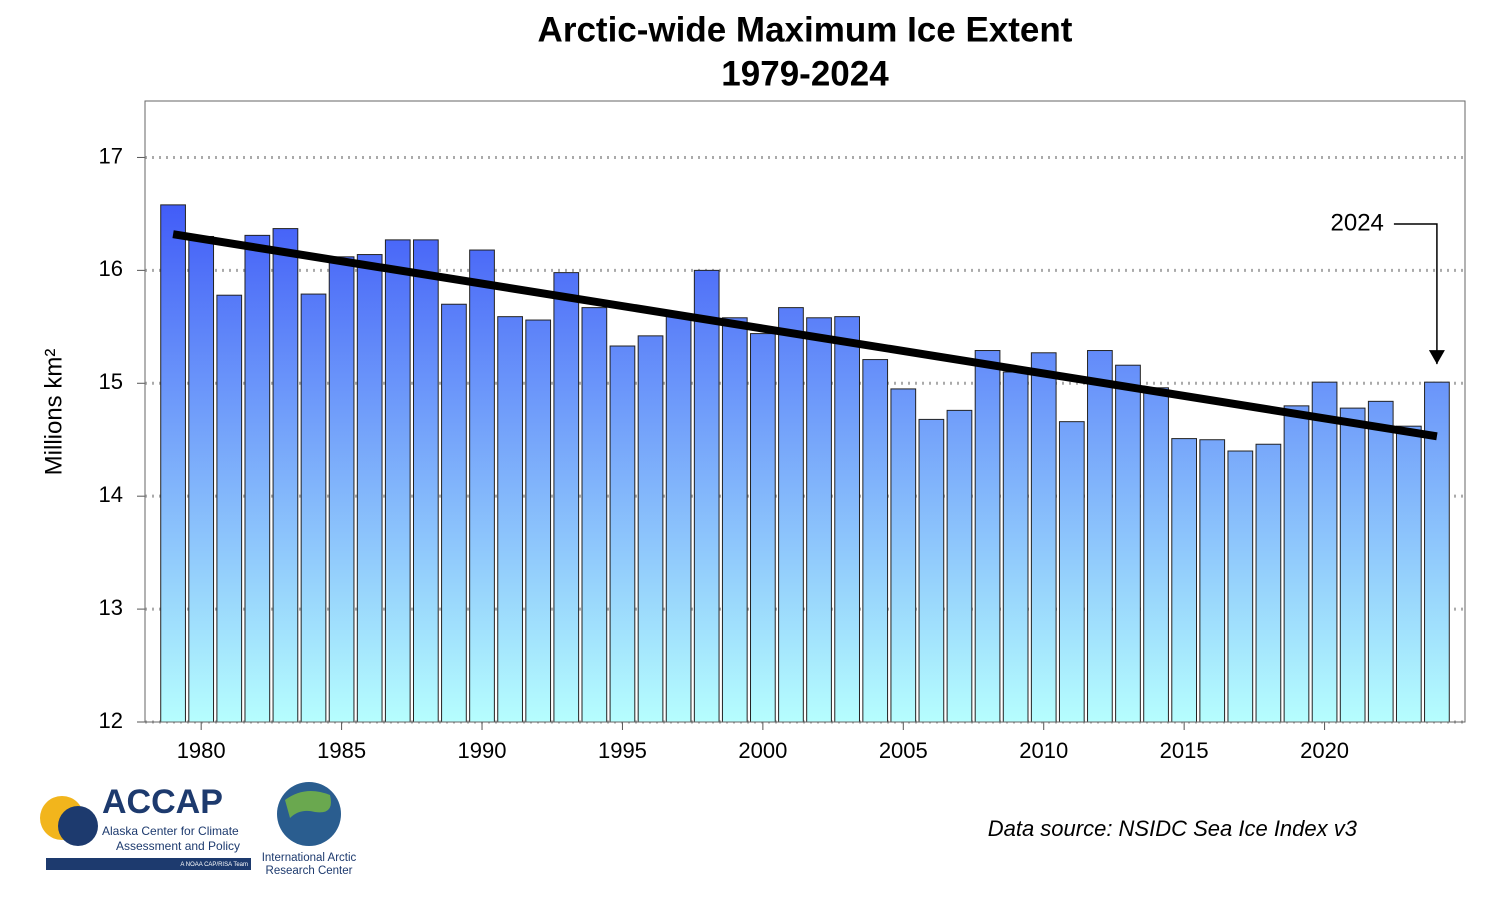 The image size is (1500, 900). I want to click on y-tick-label: 15, so click(111, 381).